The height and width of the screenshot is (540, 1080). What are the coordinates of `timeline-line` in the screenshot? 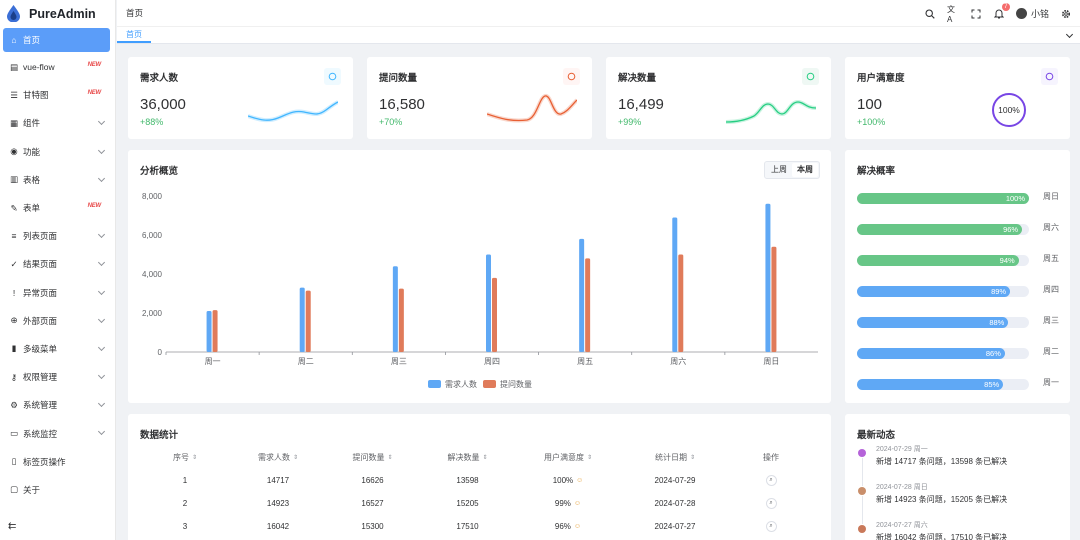 It's located at (862, 510).